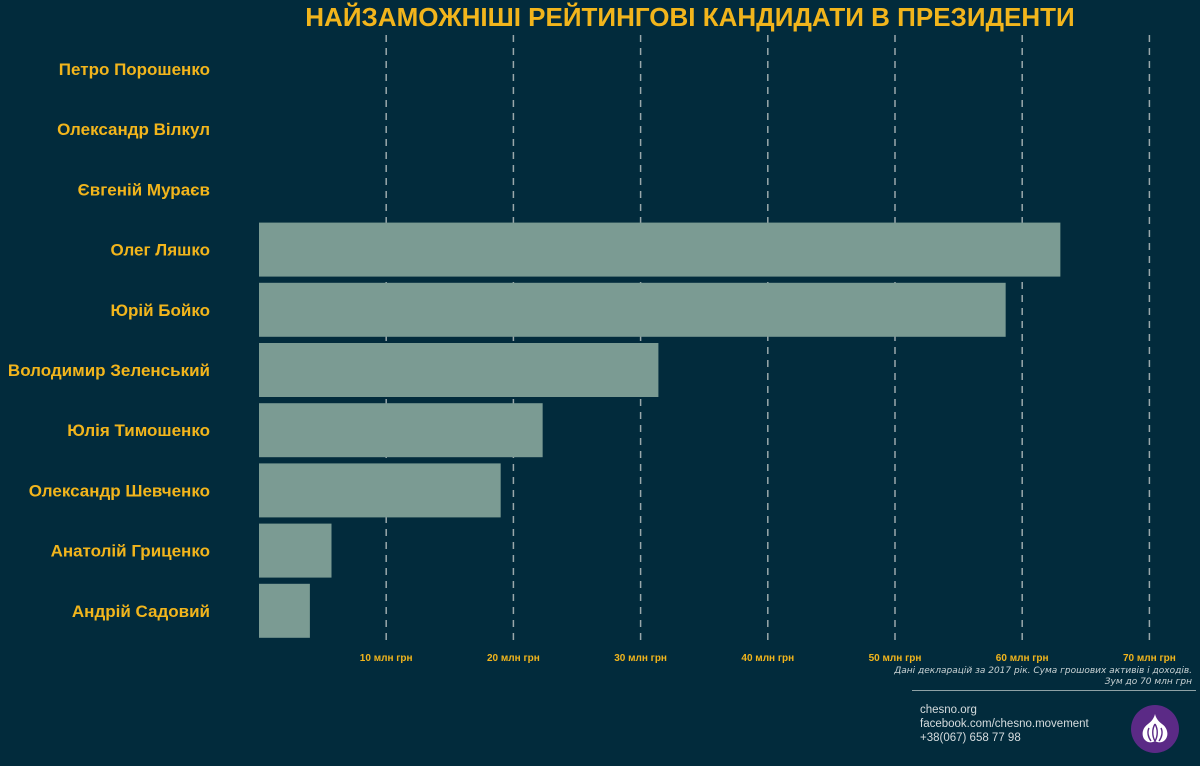  Describe the element at coordinates (1149, 658) in the screenshot. I see `x-tick-label: 70 млн грн` at that location.